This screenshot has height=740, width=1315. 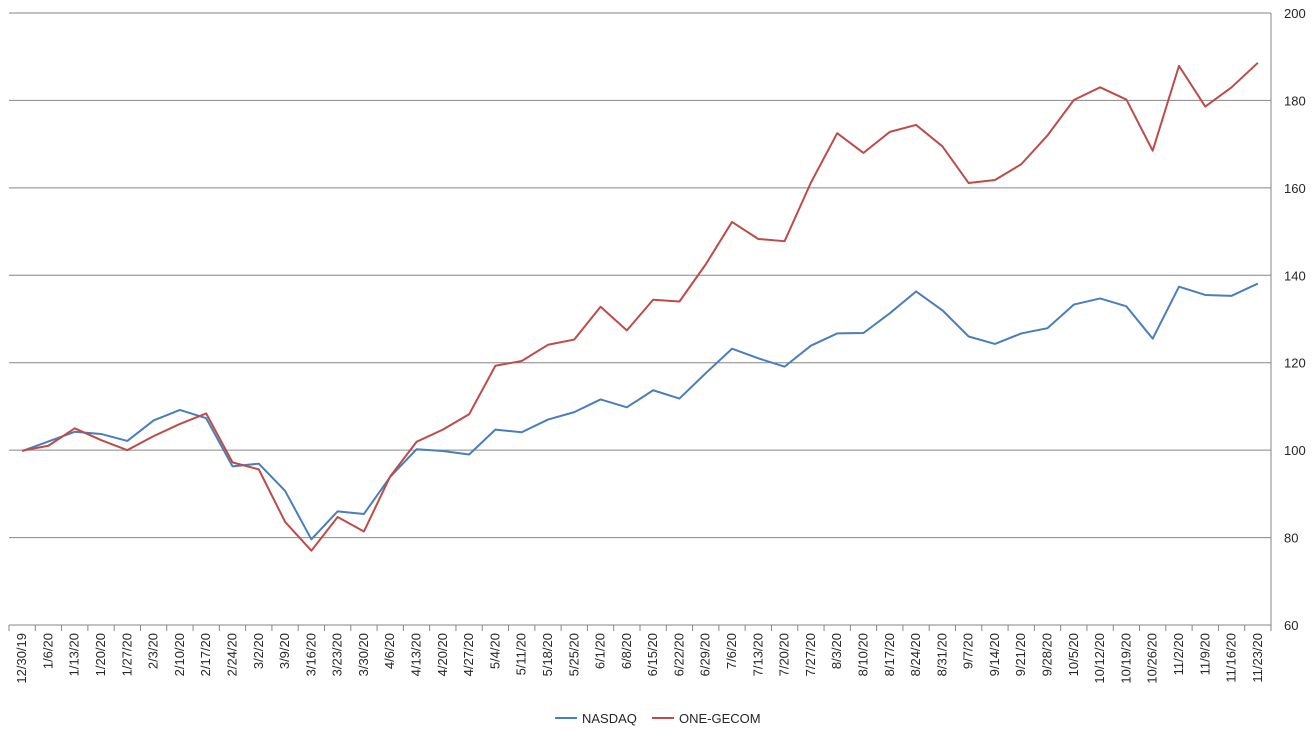 What do you see at coordinates (609, 718) in the screenshot?
I see `legend-label: NASDAQ` at bounding box center [609, 718].